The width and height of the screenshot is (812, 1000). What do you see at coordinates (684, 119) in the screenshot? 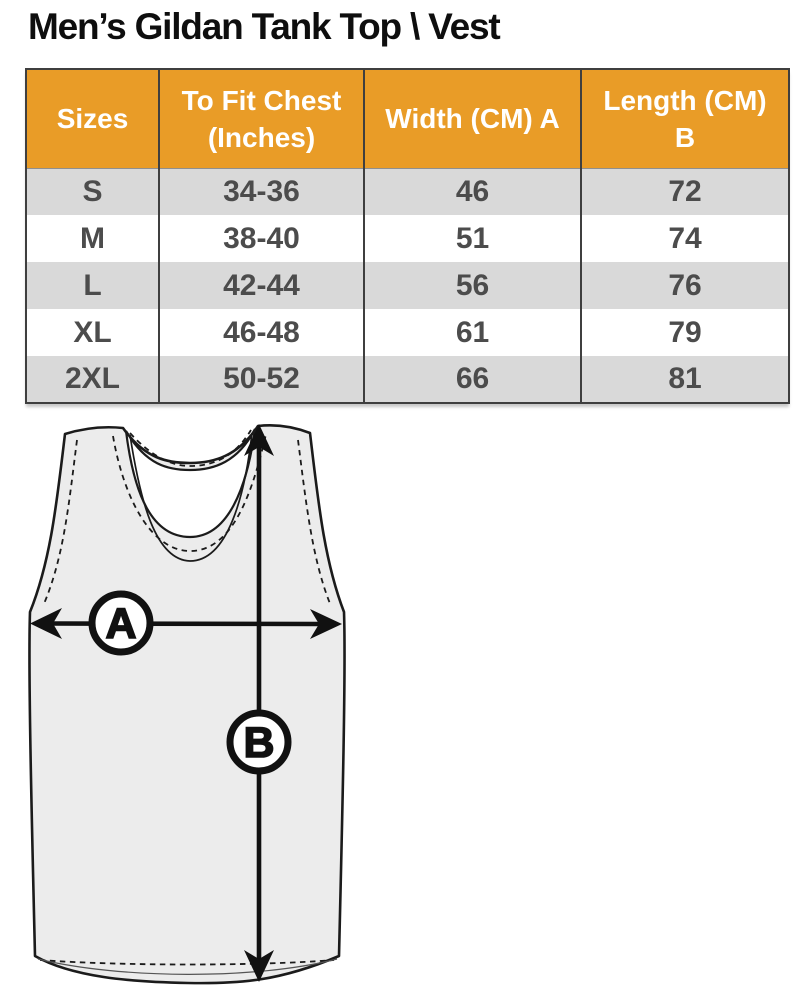
I see `column-header-length: Length (CM) B` at bounding box center [684, 119].